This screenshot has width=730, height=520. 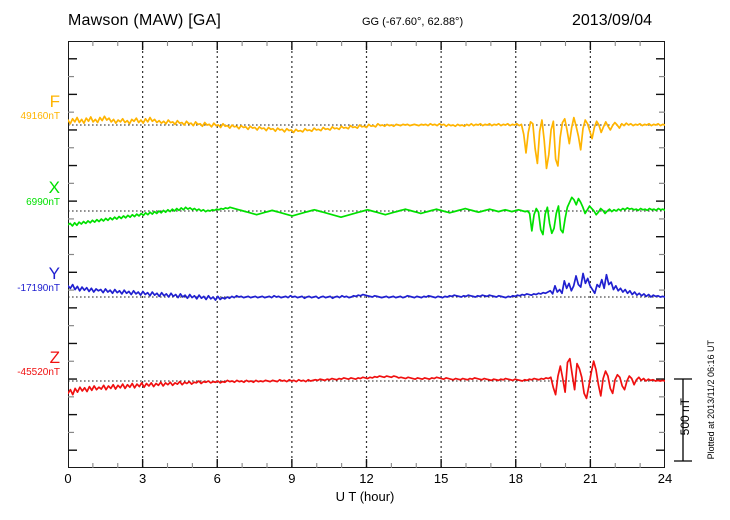 What do you see at coordinates (54, 187) in the screenshot?
I see `component-label-x: X` at bounding box center [54, 187].